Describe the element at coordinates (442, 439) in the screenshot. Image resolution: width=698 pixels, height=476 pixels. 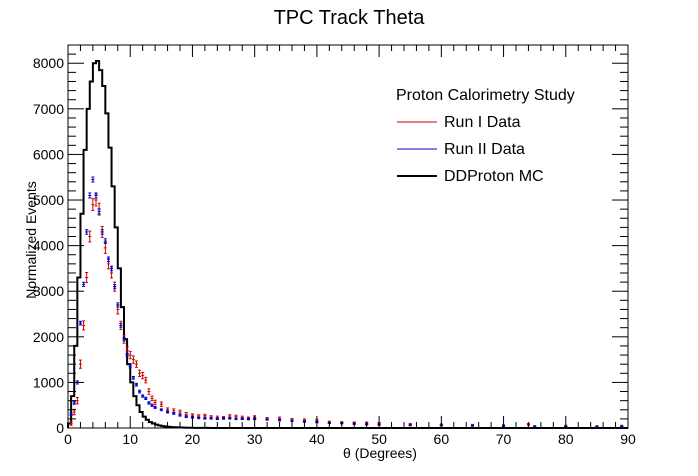
I see `x-tick-label: 60` at that location.